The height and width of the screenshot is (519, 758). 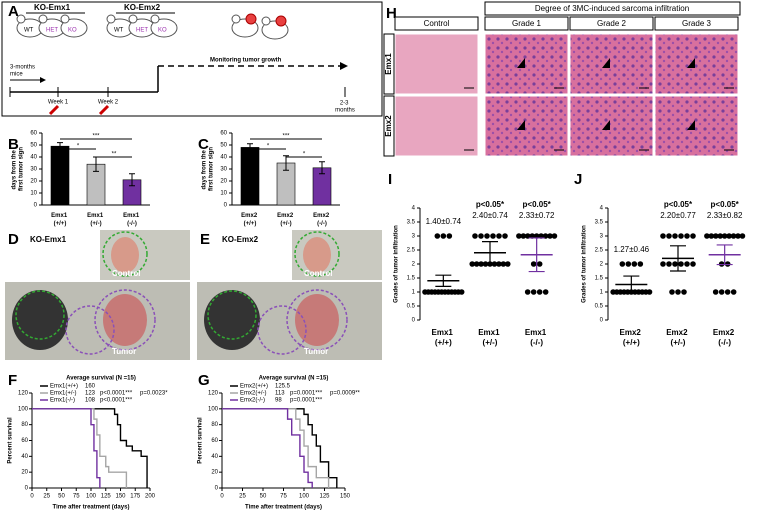 What do you see at coordinates (322, 220) in the screenshot?
I see `x-tick-label: Emx2 (-/-)` at bounding box center [322, 220].